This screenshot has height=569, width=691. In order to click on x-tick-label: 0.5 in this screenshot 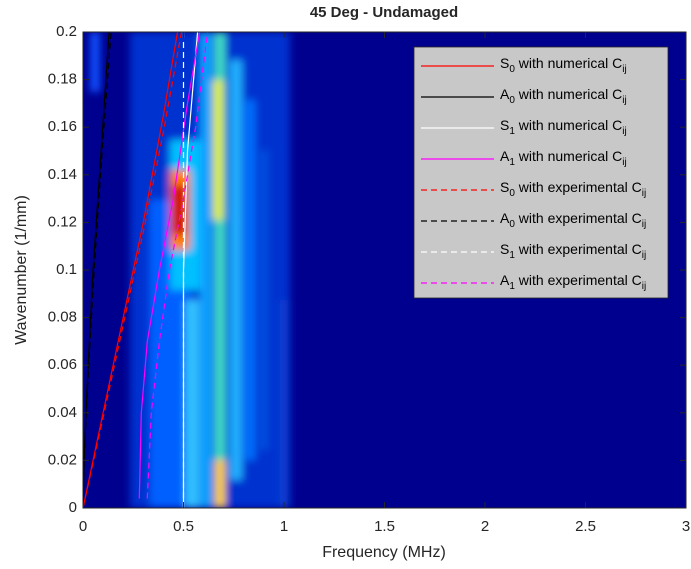, I will do `click(183, 526)`.